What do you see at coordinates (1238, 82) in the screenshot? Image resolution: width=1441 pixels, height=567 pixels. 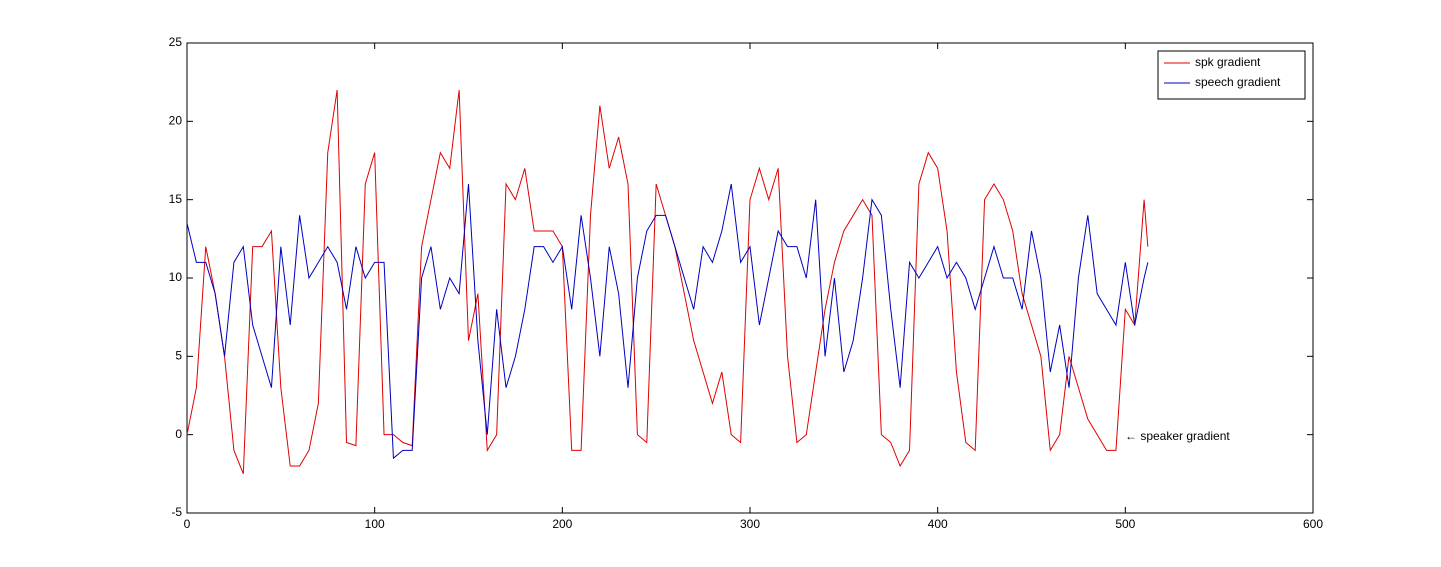 I see `legend-label: speech gradient` at bounding box center [1238, 82].